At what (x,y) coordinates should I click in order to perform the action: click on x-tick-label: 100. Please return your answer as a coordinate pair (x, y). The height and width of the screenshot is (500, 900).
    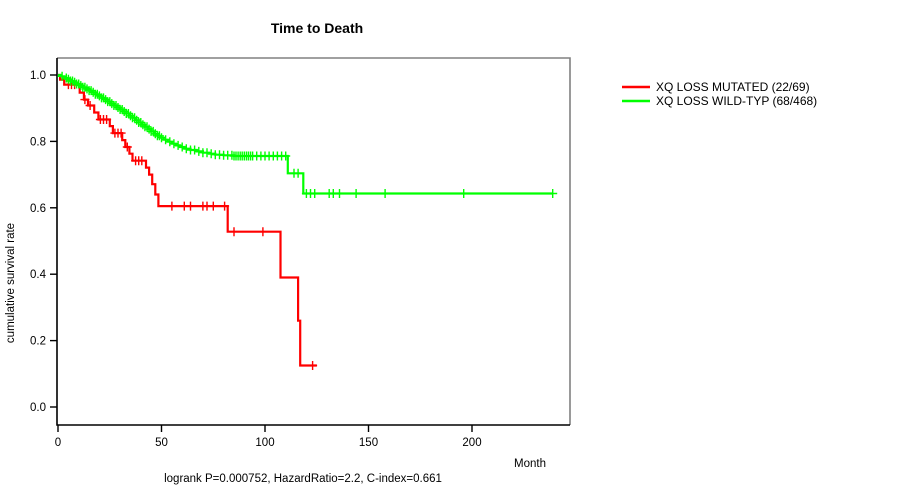
    Looking at the image, I should click on (264, 443).